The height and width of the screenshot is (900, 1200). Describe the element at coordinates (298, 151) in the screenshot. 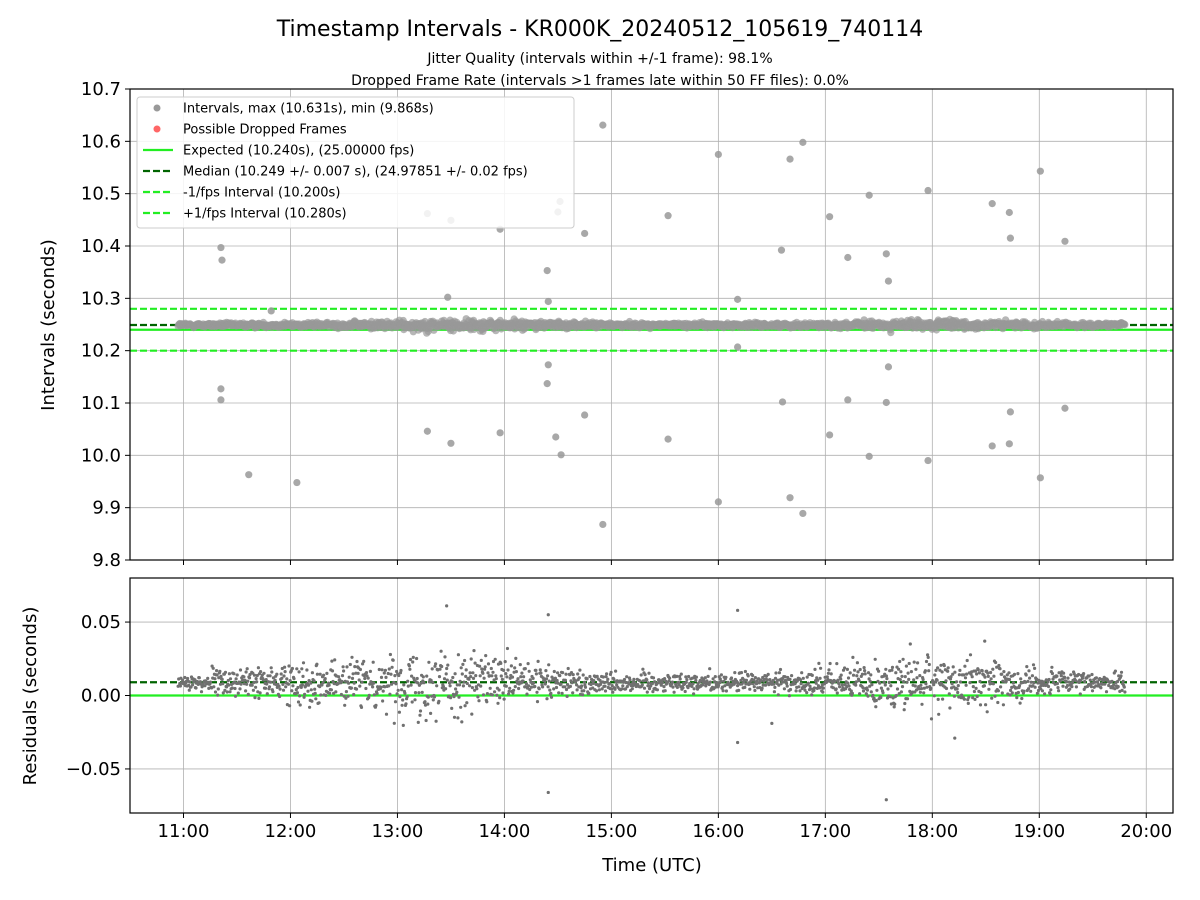

I see `legend-label-2: Expected (10.240s), (25.00000 fps)` at that location.